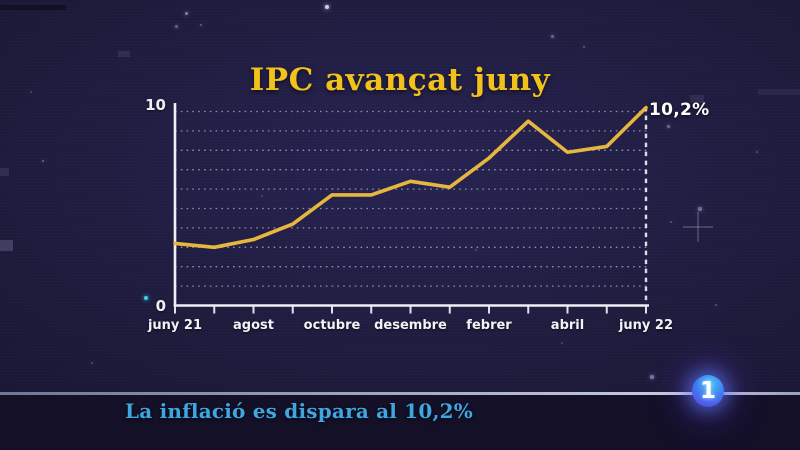 Image resolution: width=800 pixels, height=450 pixels. I want to click on chart-title: IPC avançat juny, so click(400, 79).